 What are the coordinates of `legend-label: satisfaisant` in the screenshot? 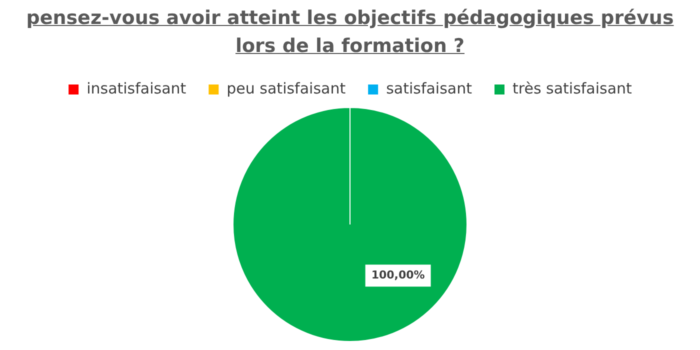 It's located at (429, 88).